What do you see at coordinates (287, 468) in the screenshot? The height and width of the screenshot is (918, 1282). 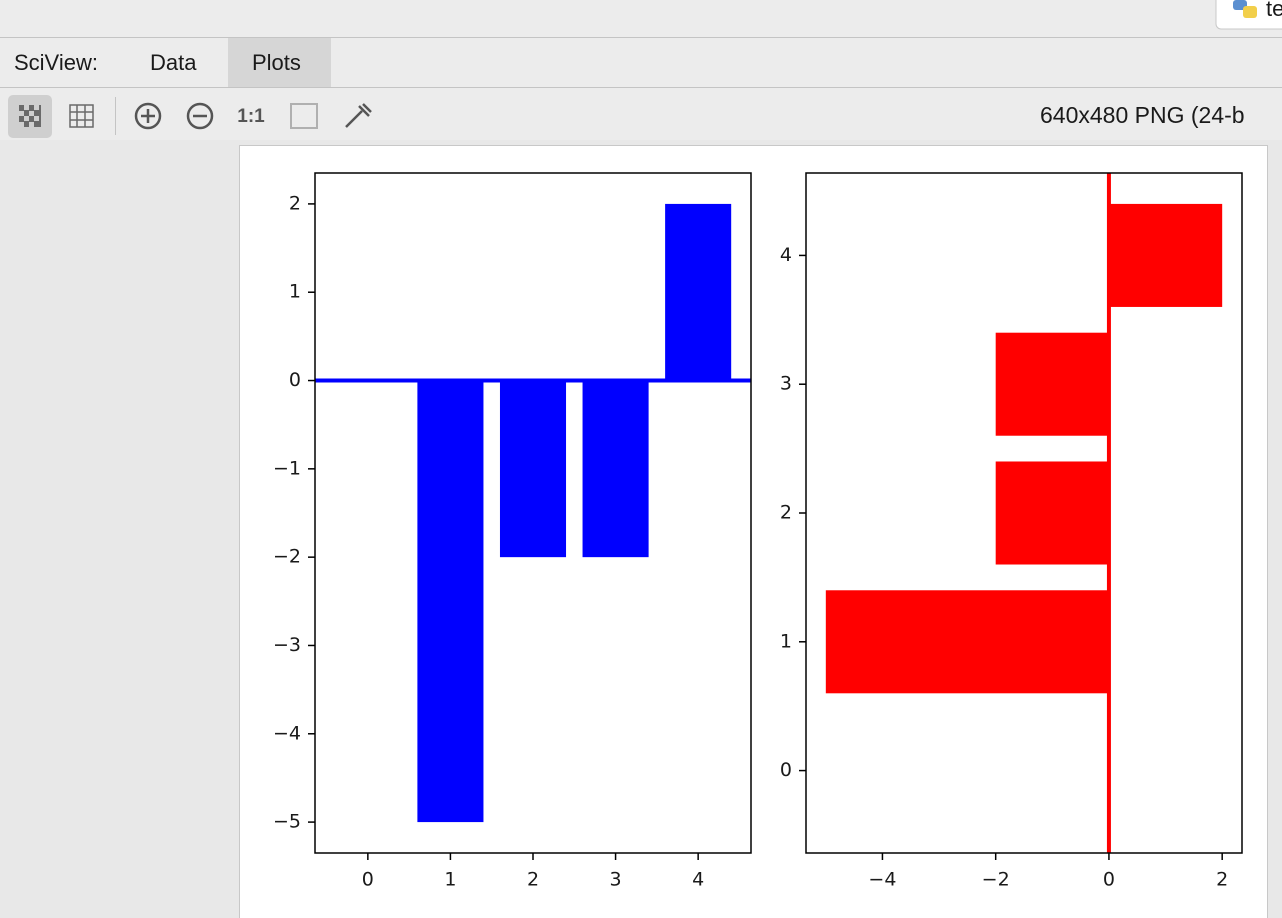 I see `y-tick-label: −1` at bounding box center [287, 468].